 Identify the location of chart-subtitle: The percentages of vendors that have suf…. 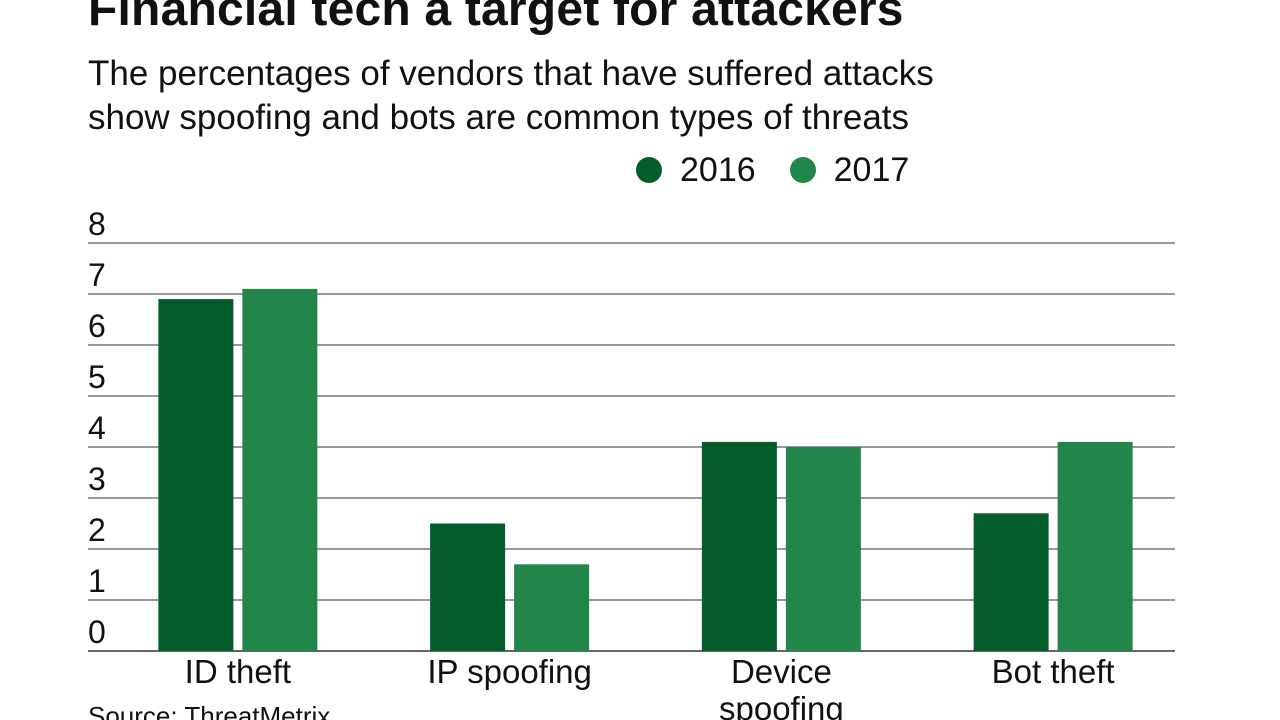
(511, 96).